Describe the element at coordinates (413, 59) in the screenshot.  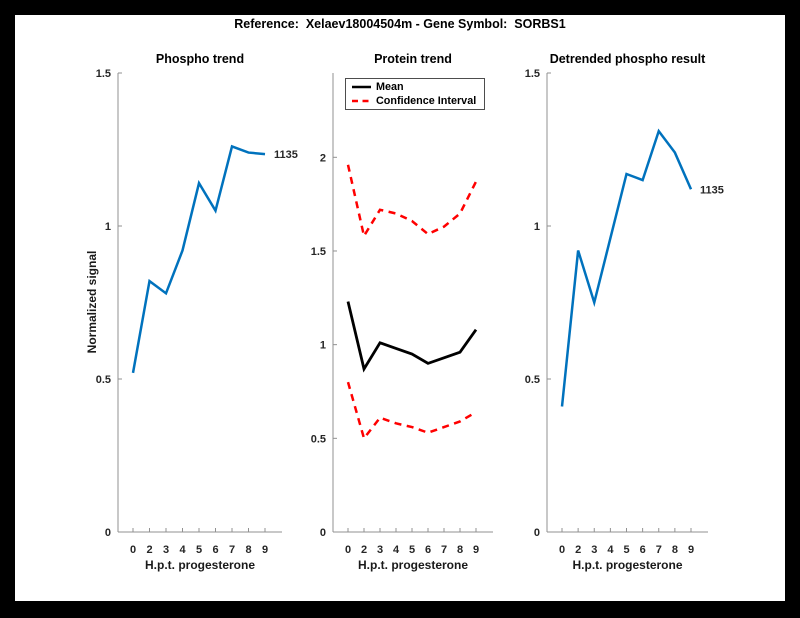
I see `subplot-title-protein-trend: Protein trend` at that location.